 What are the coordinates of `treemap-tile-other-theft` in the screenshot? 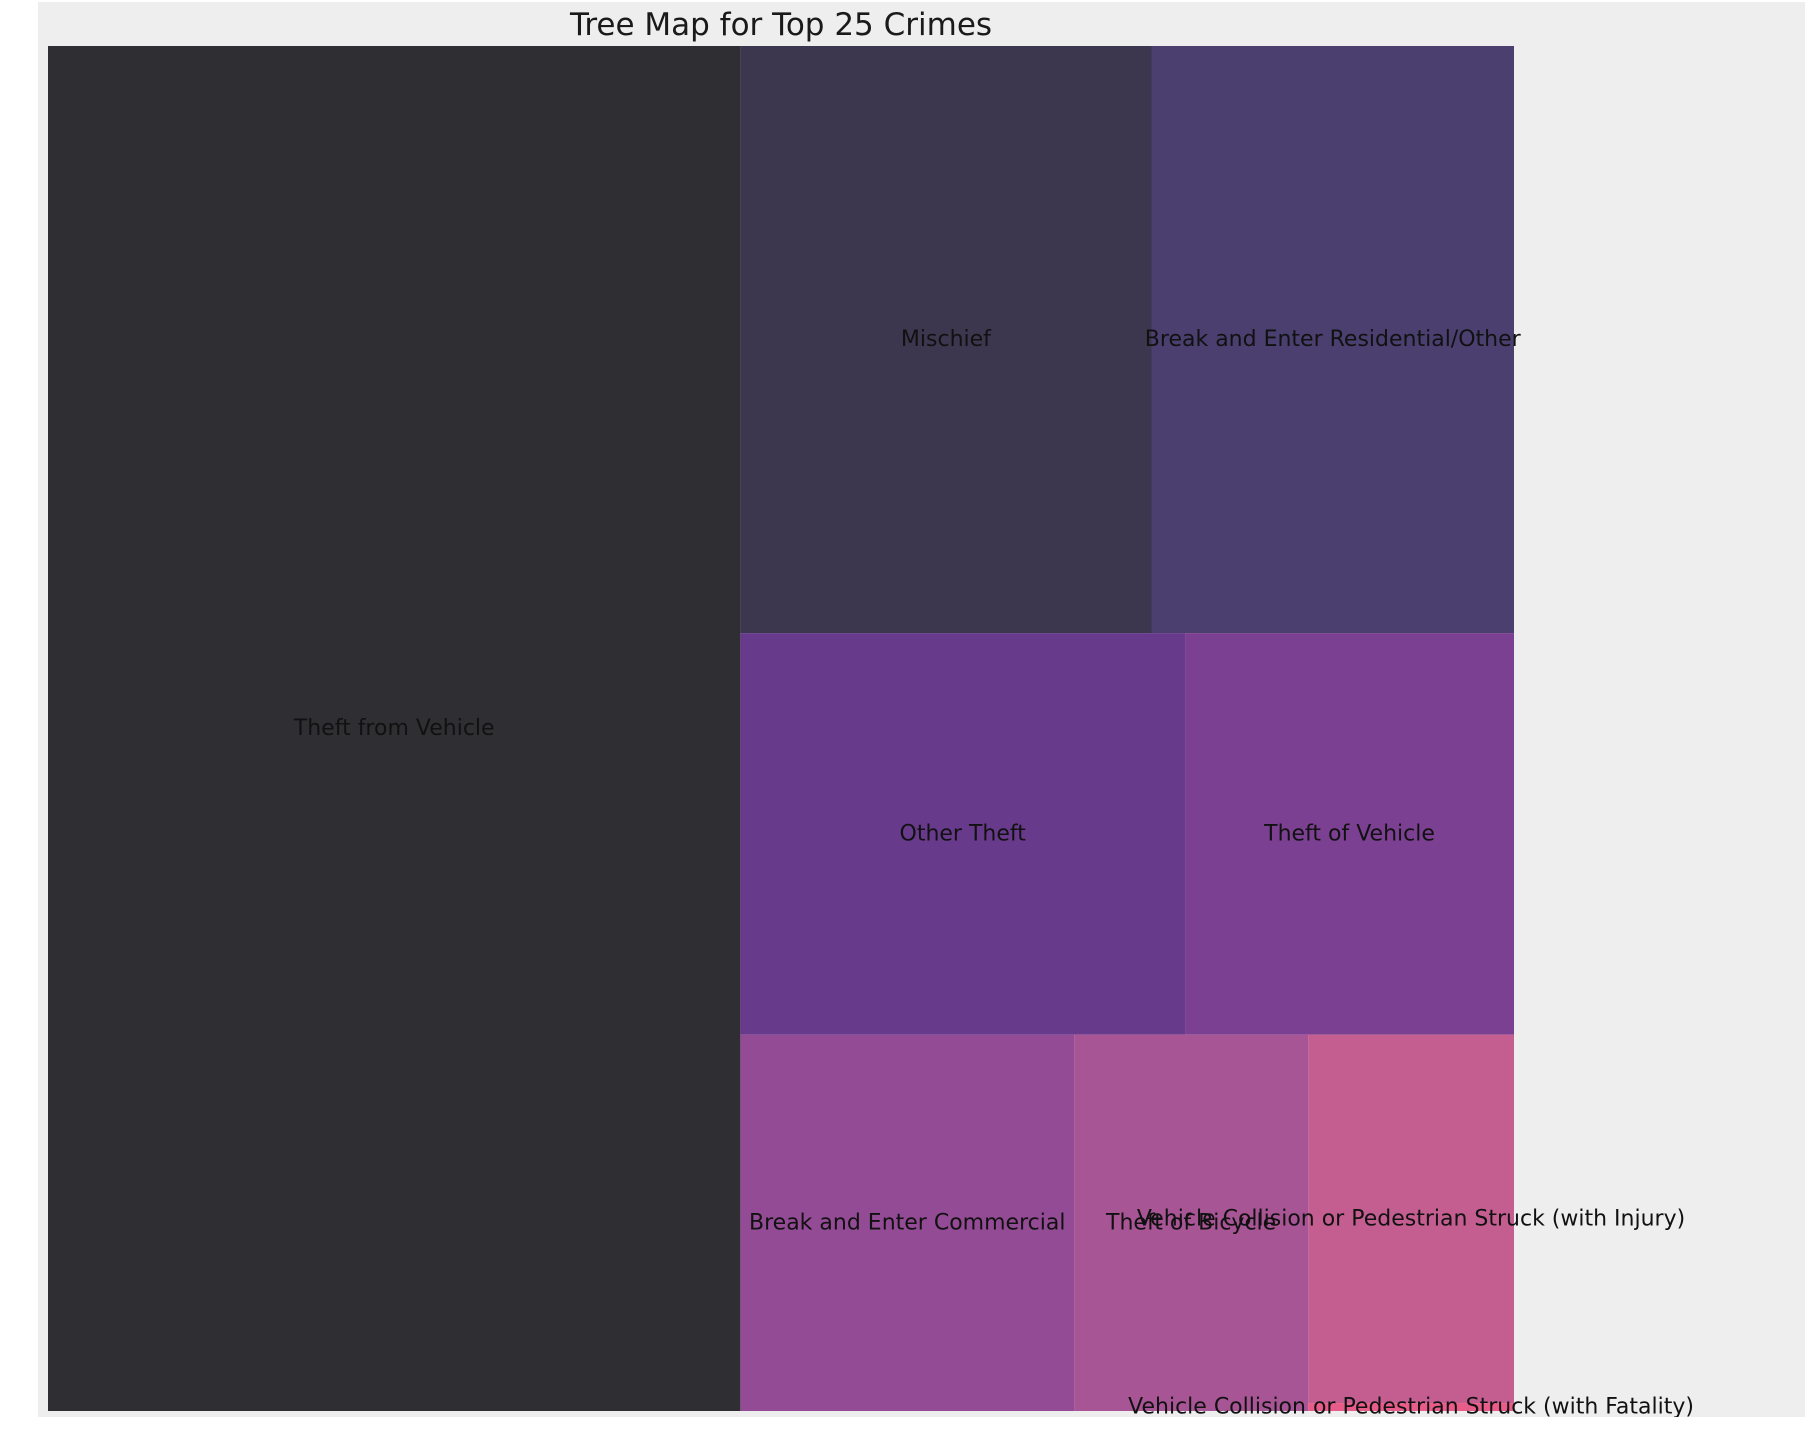 It's located at (963, 834).